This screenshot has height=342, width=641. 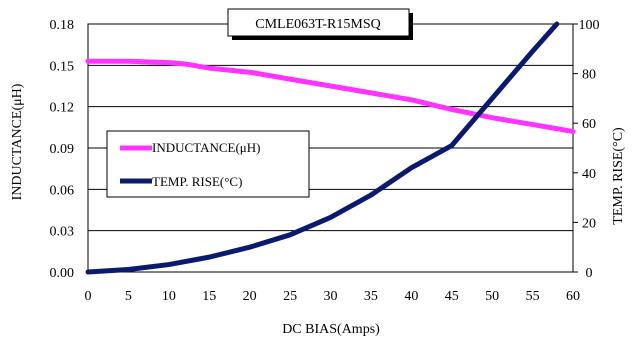 What do you see at coordinates (250, 296) in the screenshot?
I see `x-tick-label: 20` at bounding box center [250, 296].